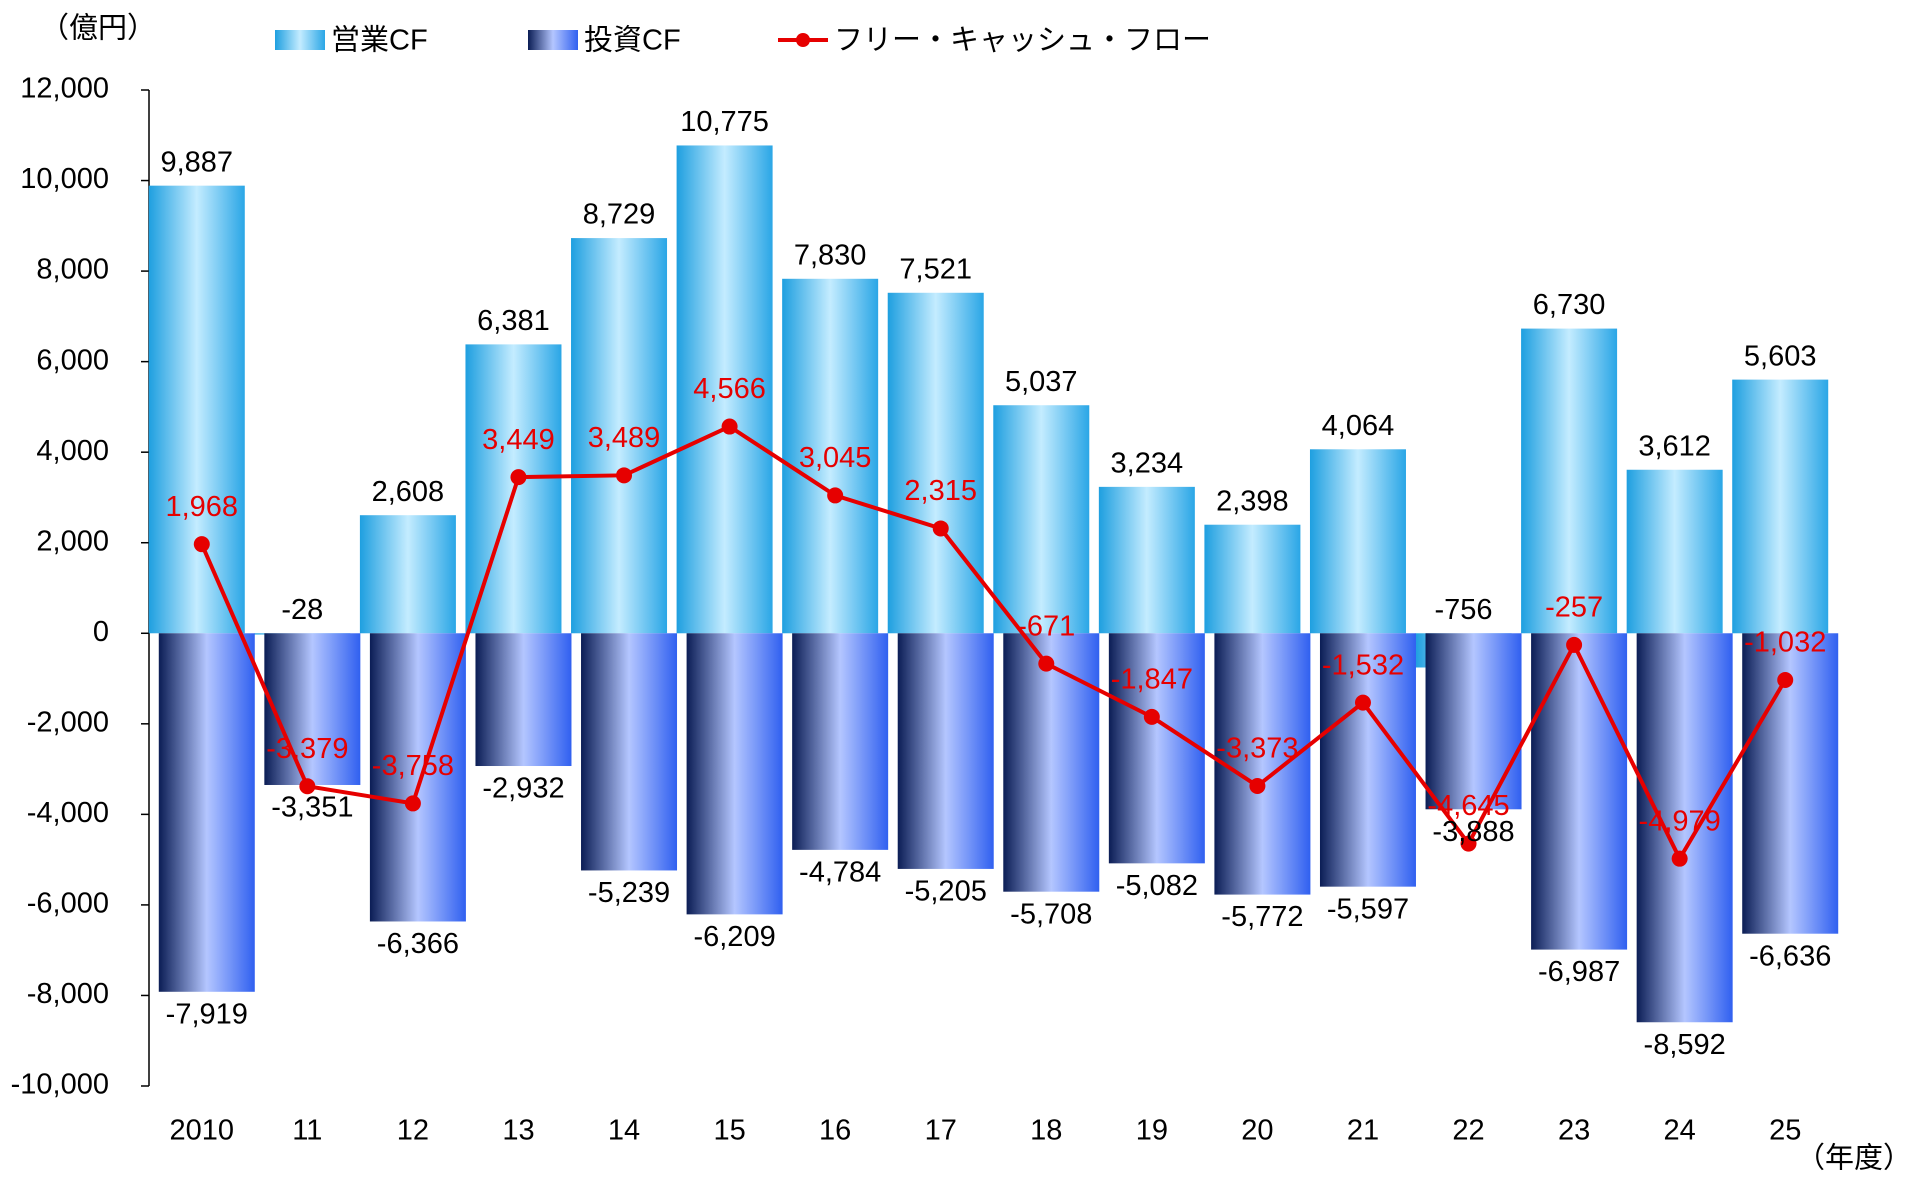 Image resolution: width=1915 pixels, height=1179 pixels. Describe the element at coordinates (101, 632) in the screenshot. I see `y-tick-label: 0` at that location.